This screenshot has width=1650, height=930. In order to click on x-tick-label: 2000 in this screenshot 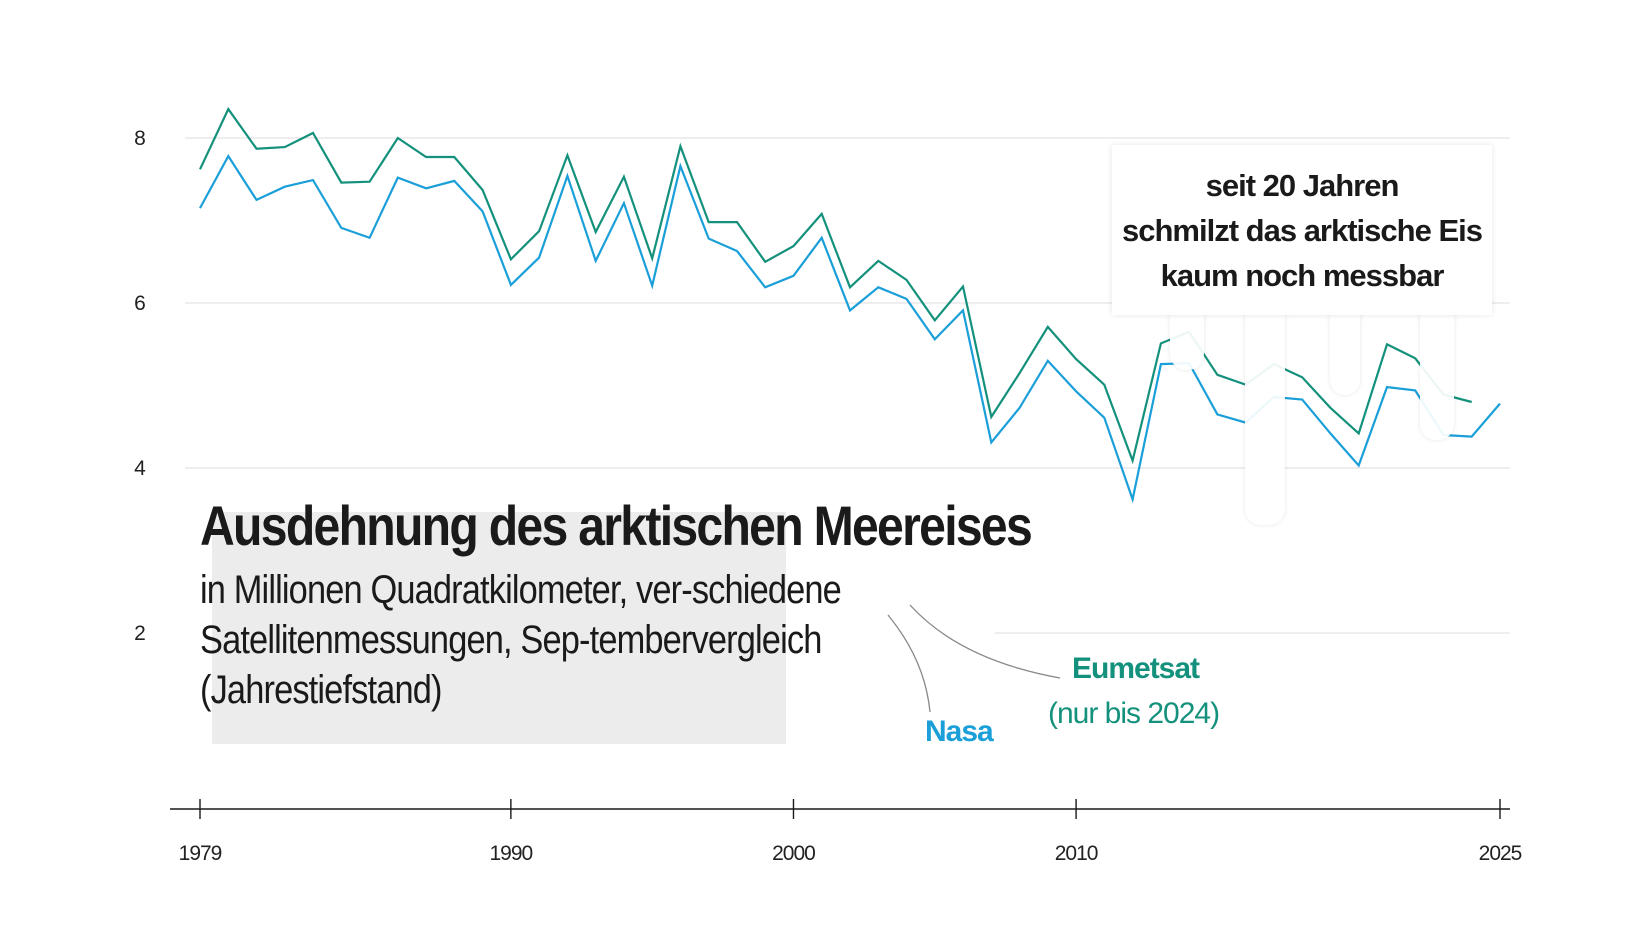, I will do `click(793, 853)`.